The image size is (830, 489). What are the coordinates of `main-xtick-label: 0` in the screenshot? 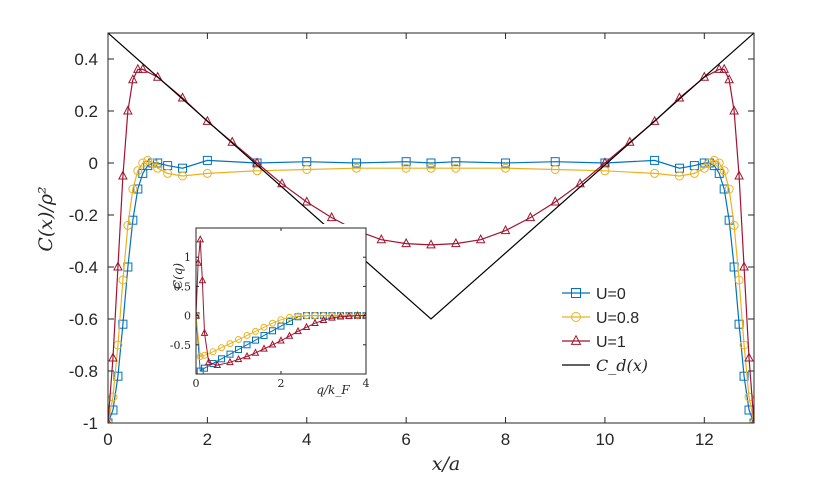 It's located at (107, 439).